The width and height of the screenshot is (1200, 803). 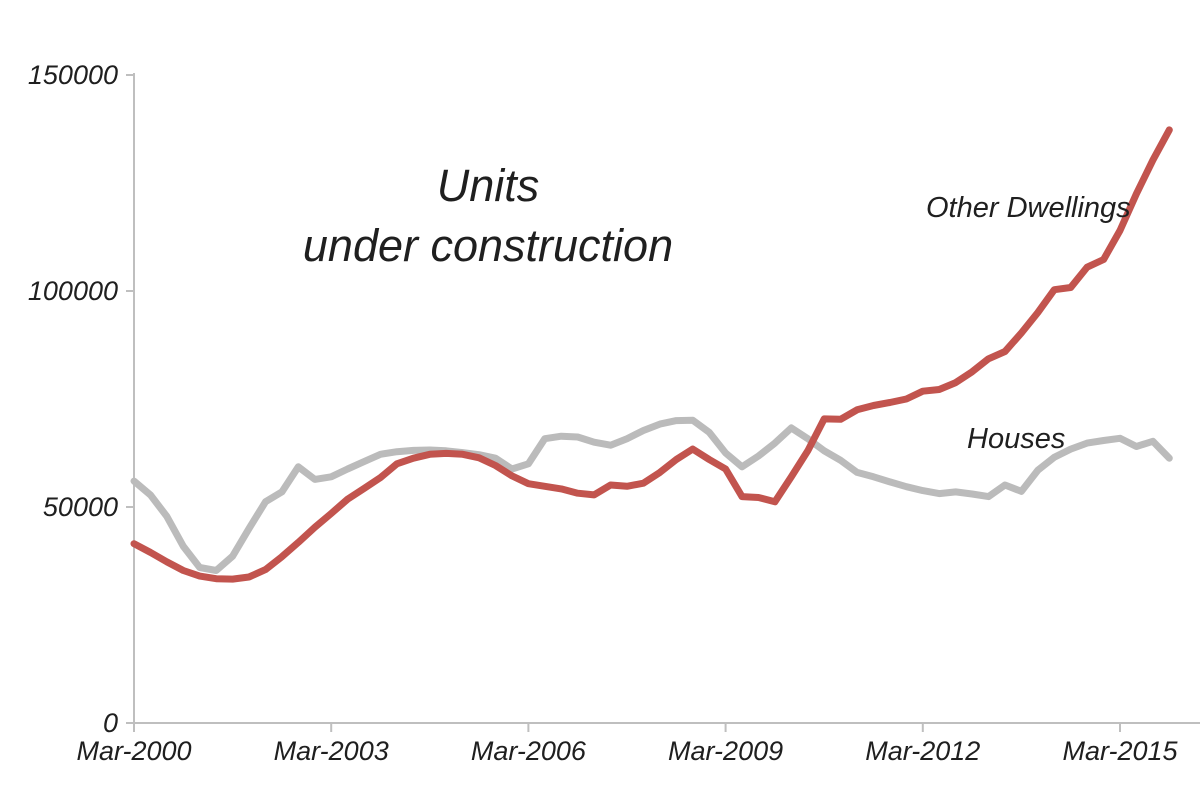 I want to click on x-tick-label: Mar-2009, so click(x=725, y=751).